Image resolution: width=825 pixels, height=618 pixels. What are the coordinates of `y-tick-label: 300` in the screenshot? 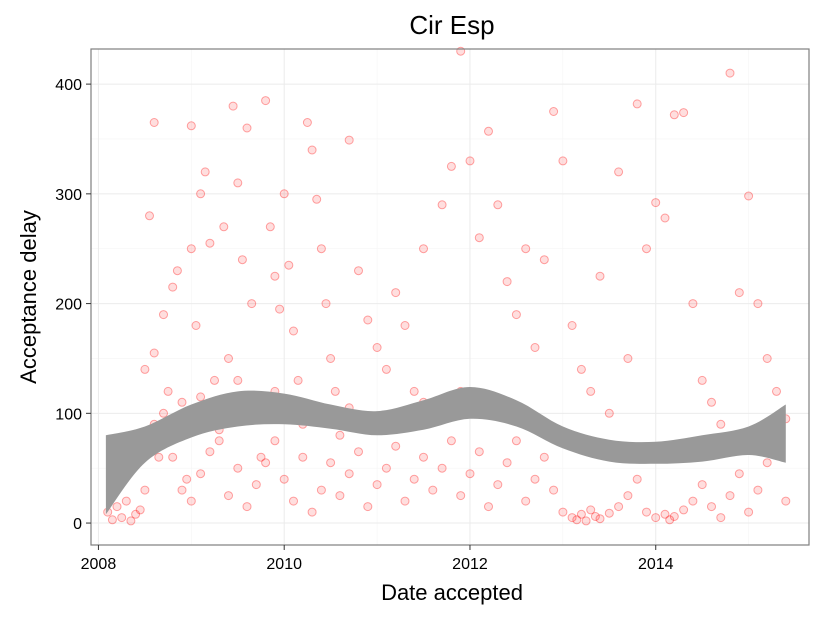 It's located at (68, 195).